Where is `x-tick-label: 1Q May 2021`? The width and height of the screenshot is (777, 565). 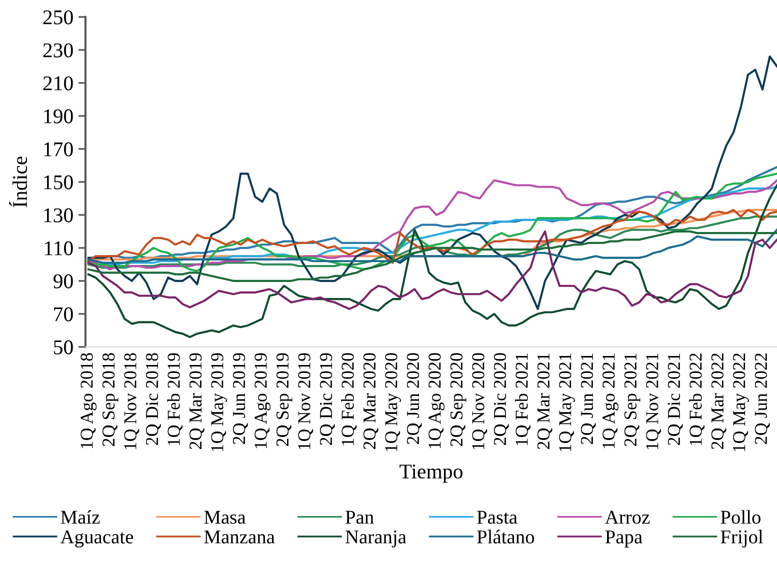 x-tick-label: 1Q May 2021 is located at coordinates (567, 403).